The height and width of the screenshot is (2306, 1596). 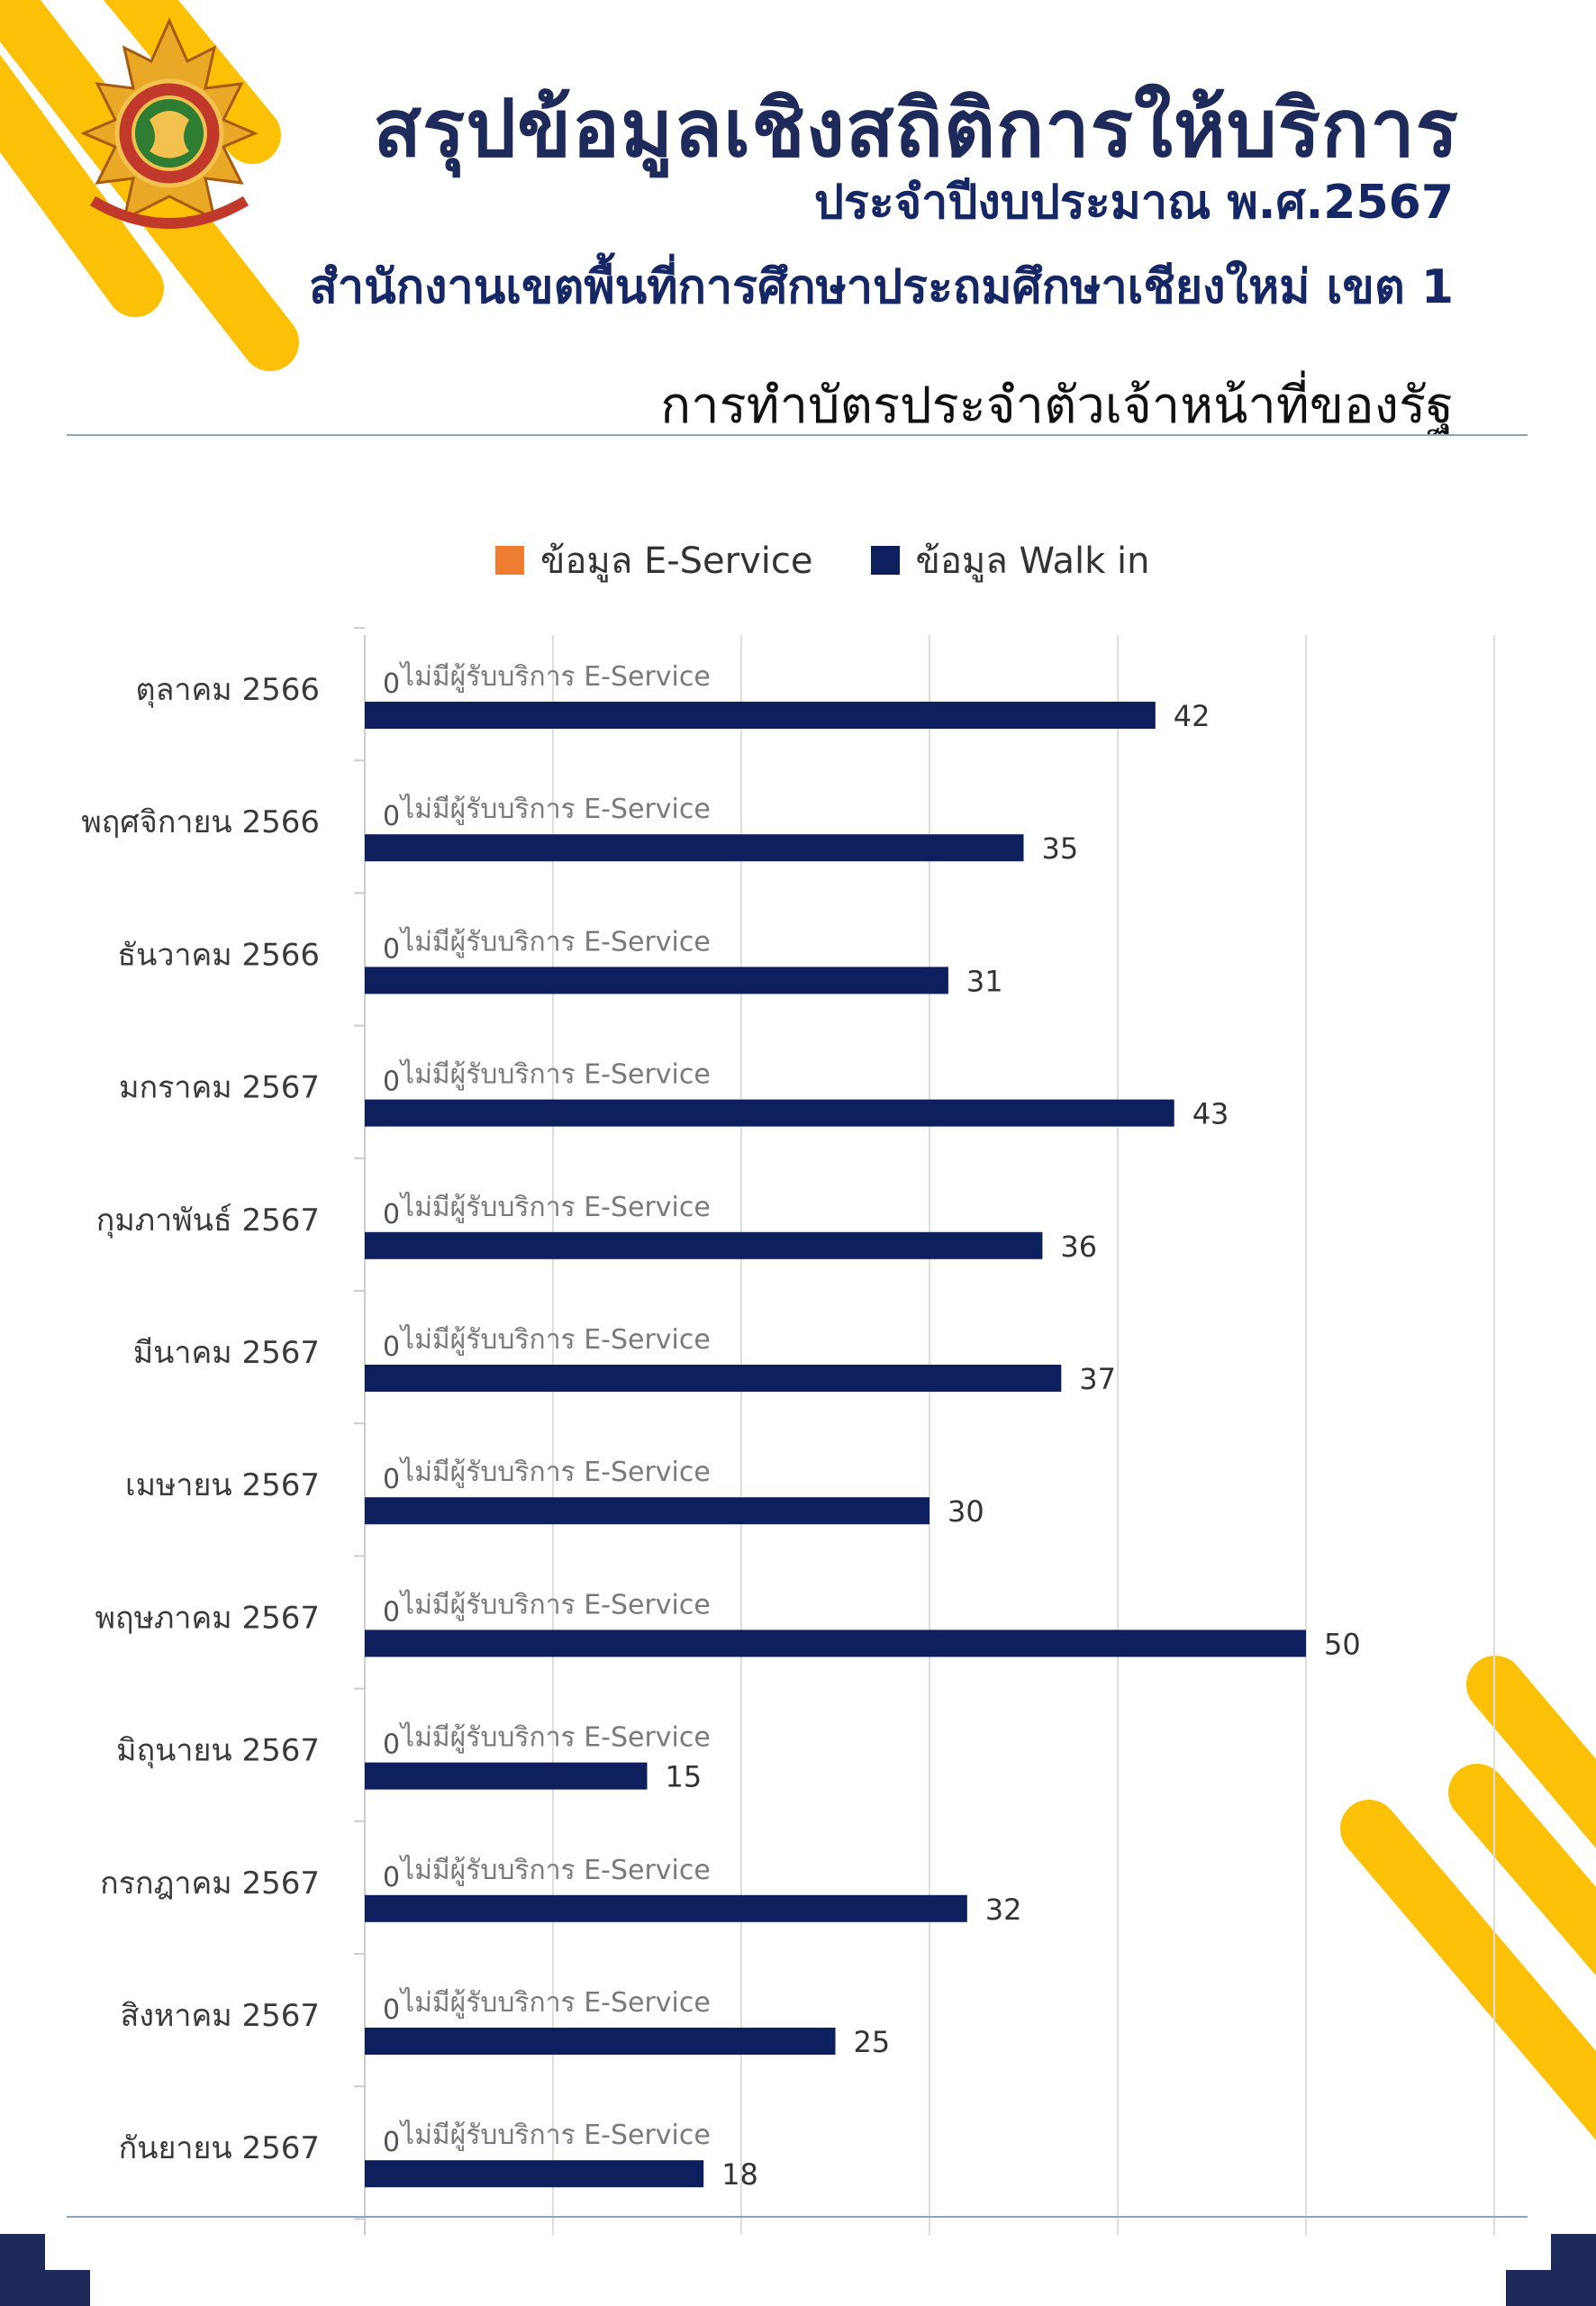 What do you see at coordinates (797, 435) in the screenshot?
I see `header-divider` at bounding box center [797, 435].